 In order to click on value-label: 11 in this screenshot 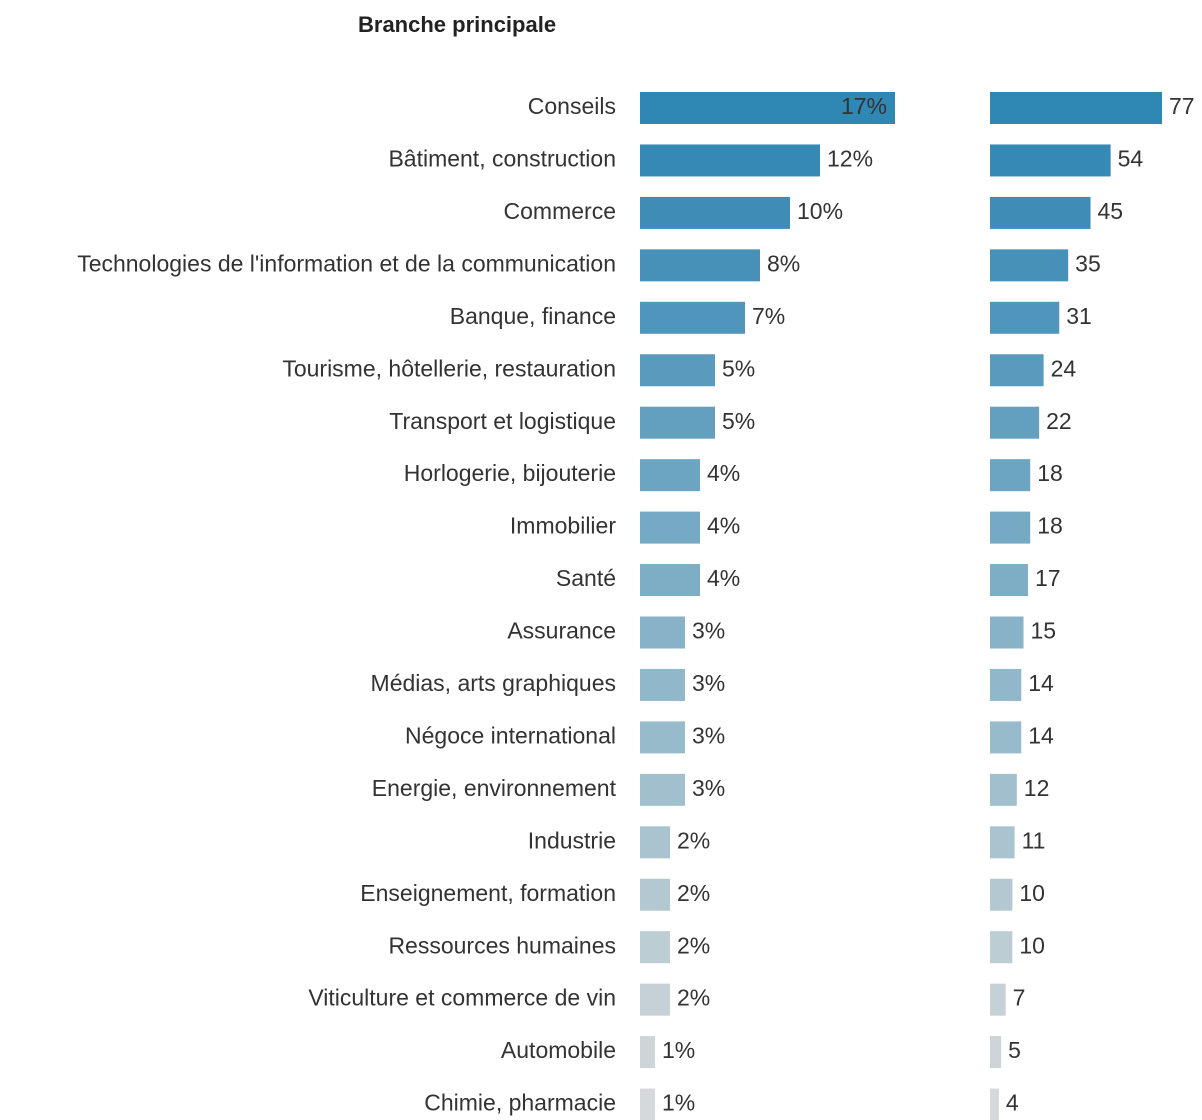, I will do `click(1034, 840)`.